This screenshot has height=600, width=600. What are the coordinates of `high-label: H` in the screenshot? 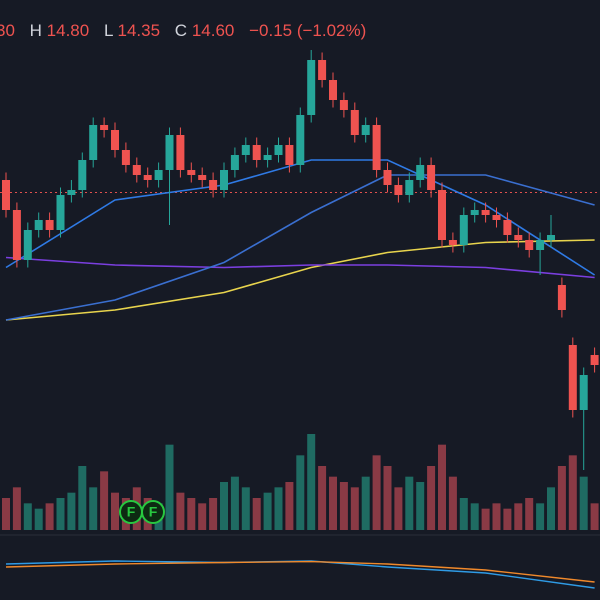 It's located at (36, 30).